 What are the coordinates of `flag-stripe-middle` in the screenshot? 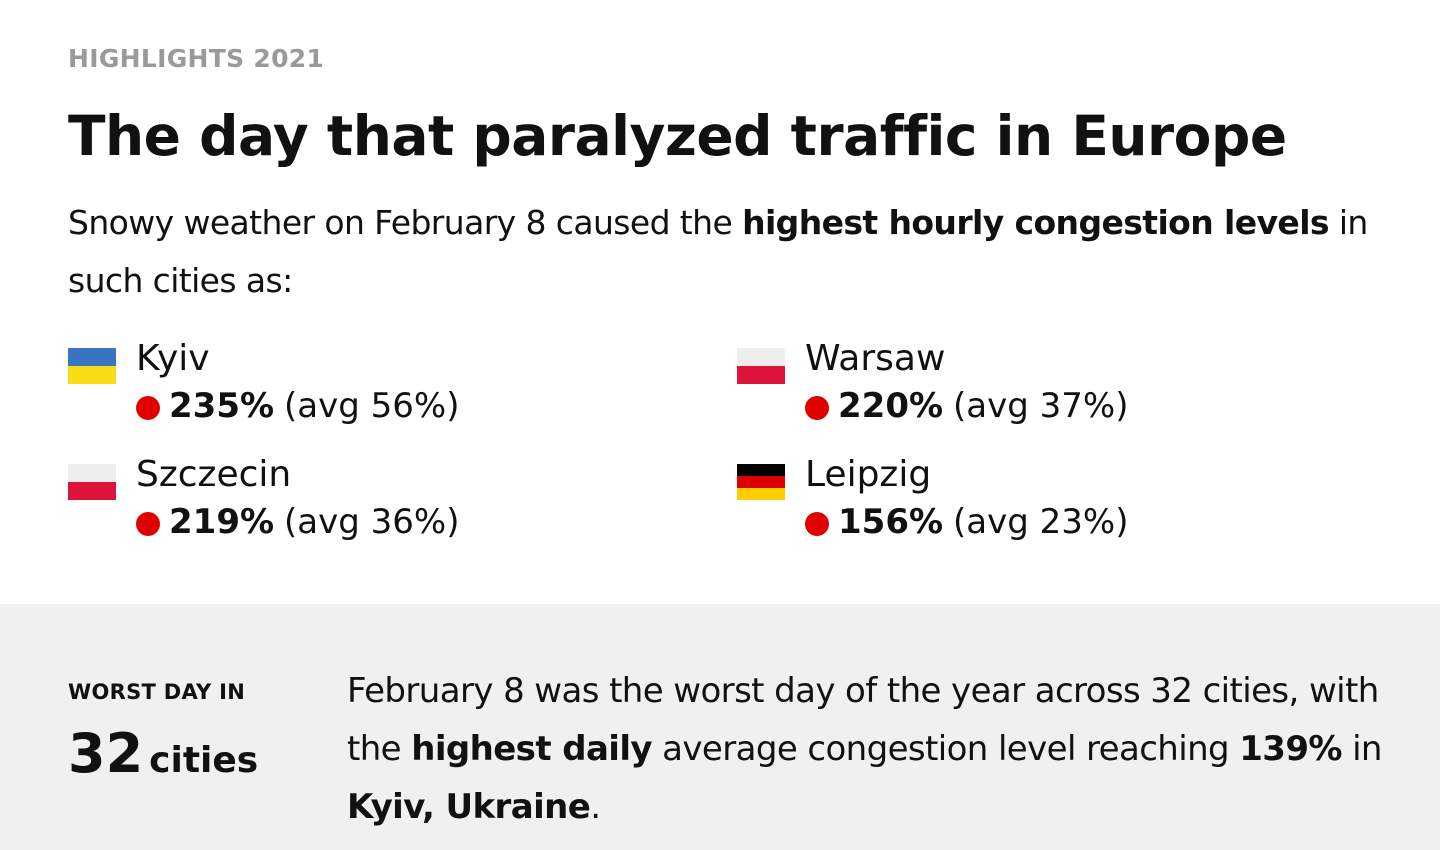 It's located at (761, 482).